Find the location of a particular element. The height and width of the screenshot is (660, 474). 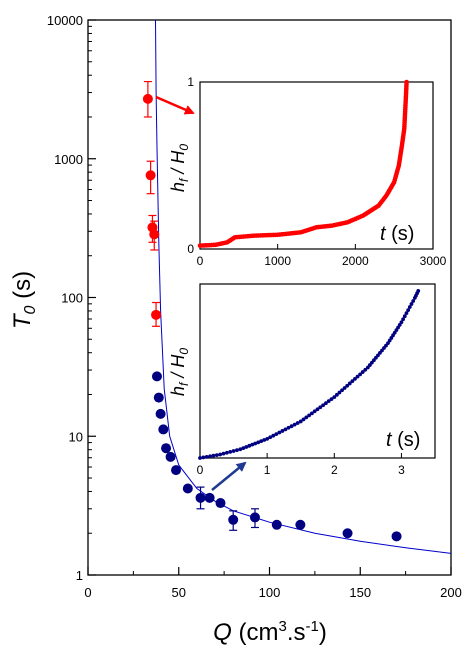

main-x-tick-label: 50 is located at coordinates (179, 592).